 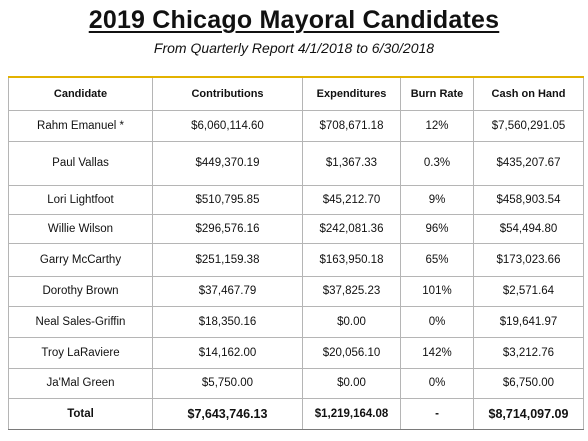 I want to click on total-contributions: $7,643,746.13, so click(x=227, y=413).